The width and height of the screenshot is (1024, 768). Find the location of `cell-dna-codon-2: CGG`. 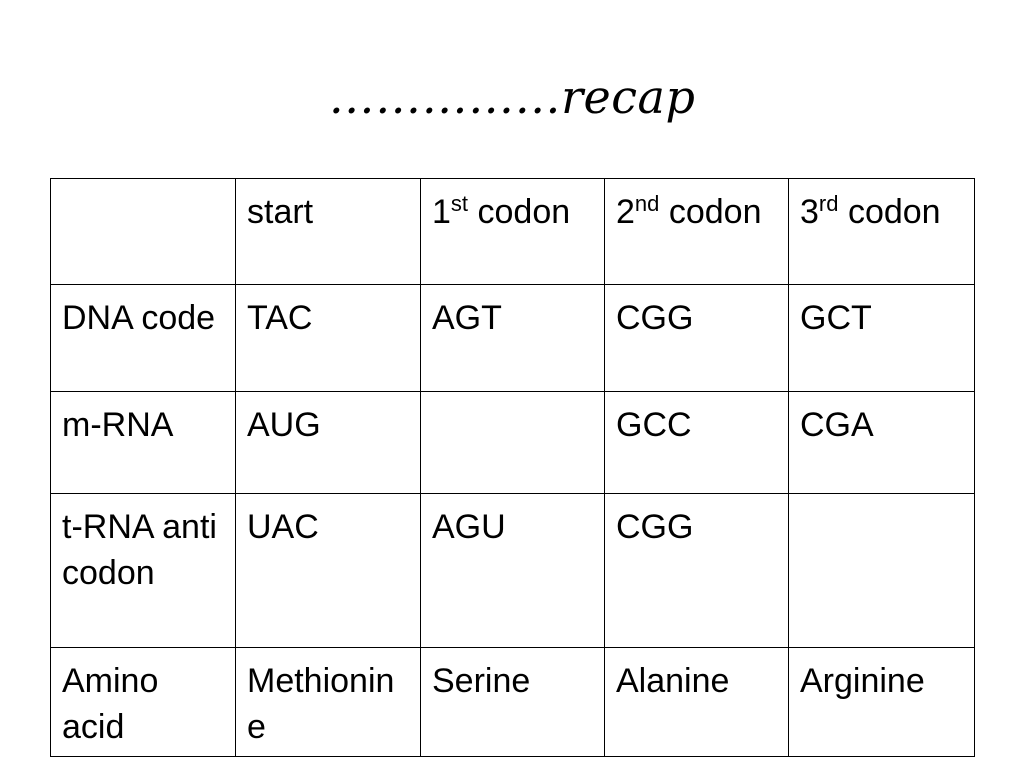

cell-dna-codon-2: CGG is located at coordinates (696, 338).